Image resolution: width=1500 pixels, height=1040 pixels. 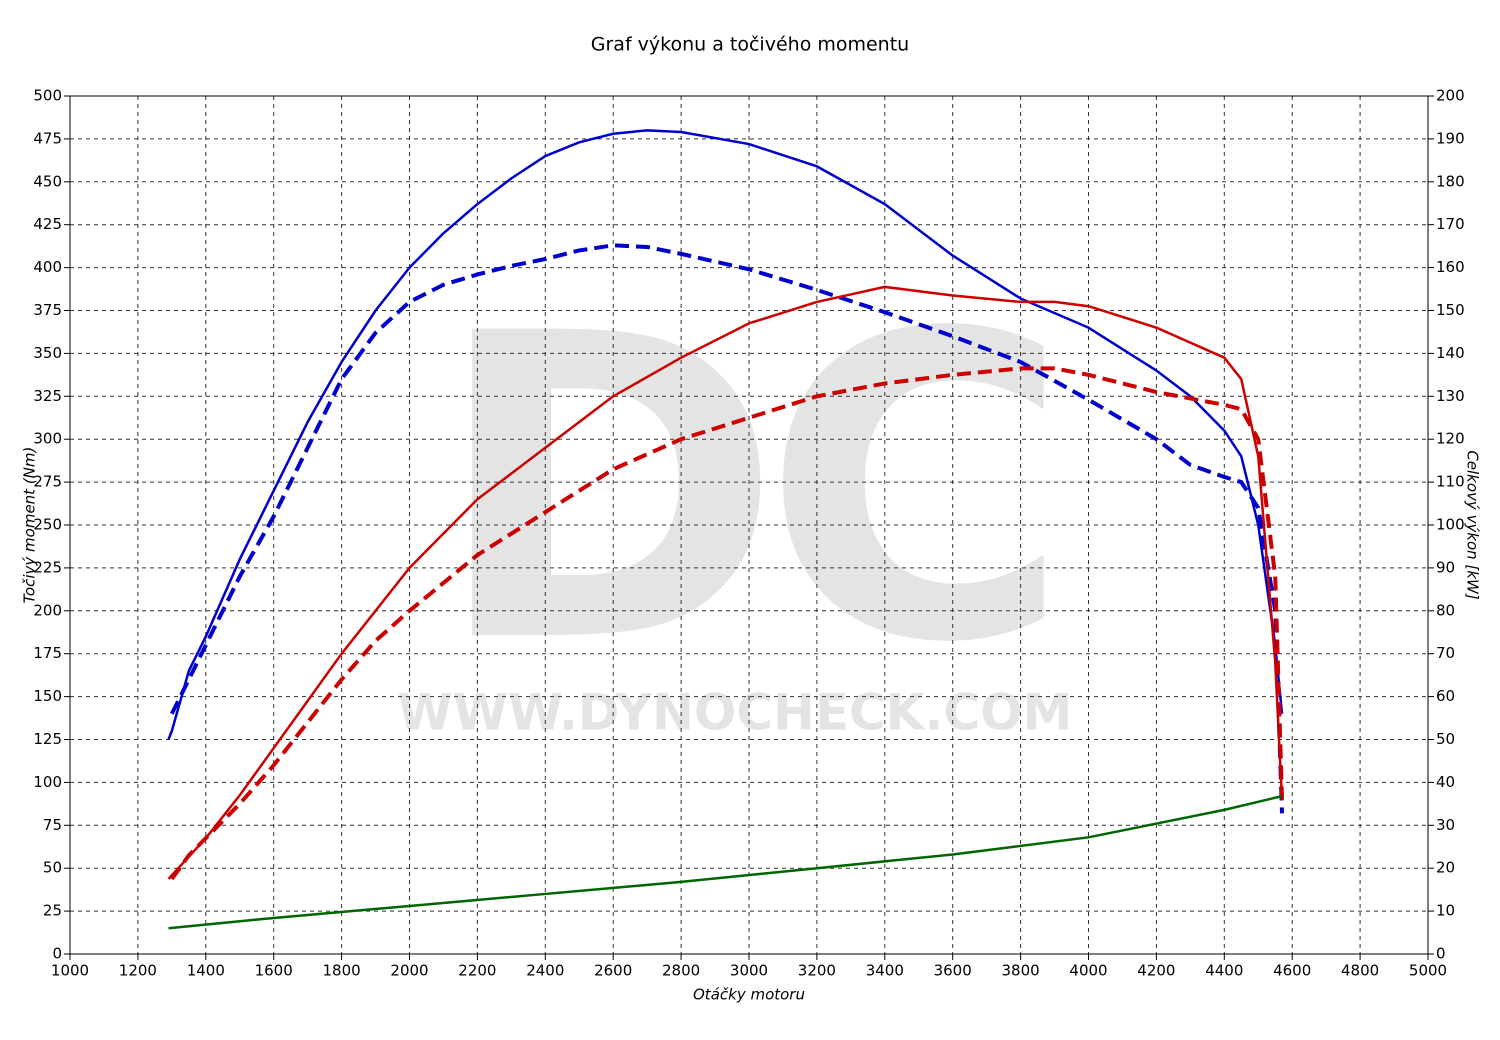 What do you see at coordinates (1088, 971) in the screenshot?
I see `x-tick-label: 4000` at bounding box center [1088, 971].